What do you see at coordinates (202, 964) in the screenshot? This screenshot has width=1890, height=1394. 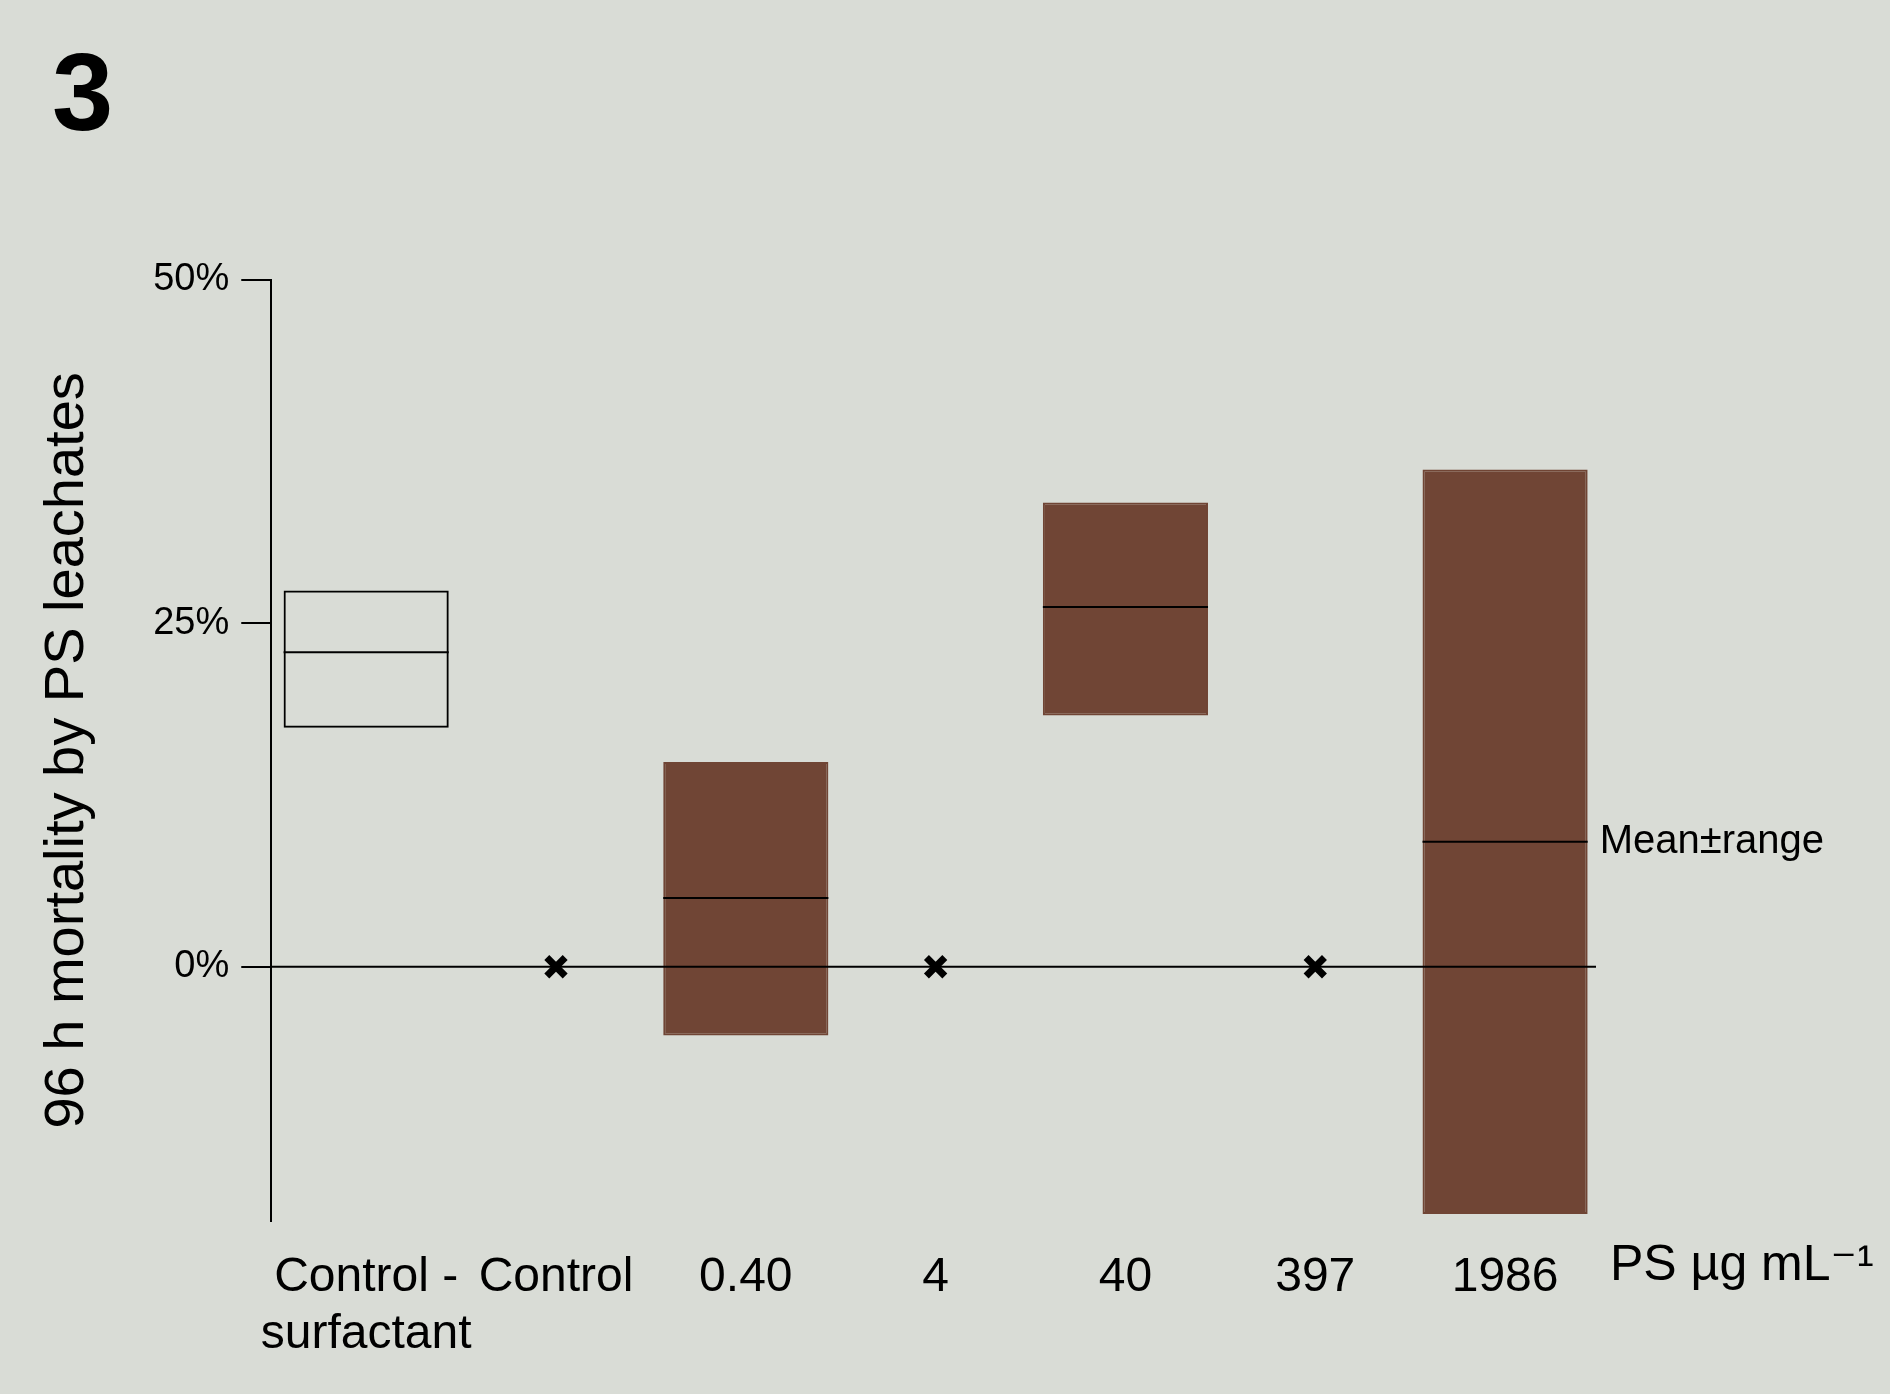 I see `y-tick-label: 0%` at bounding box center [202, 964].